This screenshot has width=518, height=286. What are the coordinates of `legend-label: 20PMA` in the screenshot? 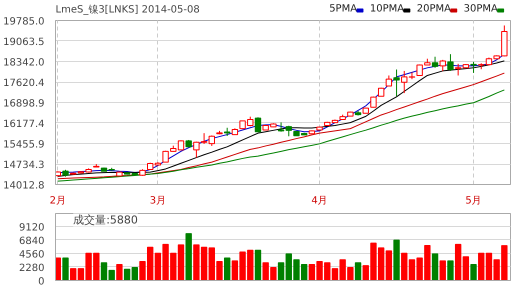 It's located at (434, 9).